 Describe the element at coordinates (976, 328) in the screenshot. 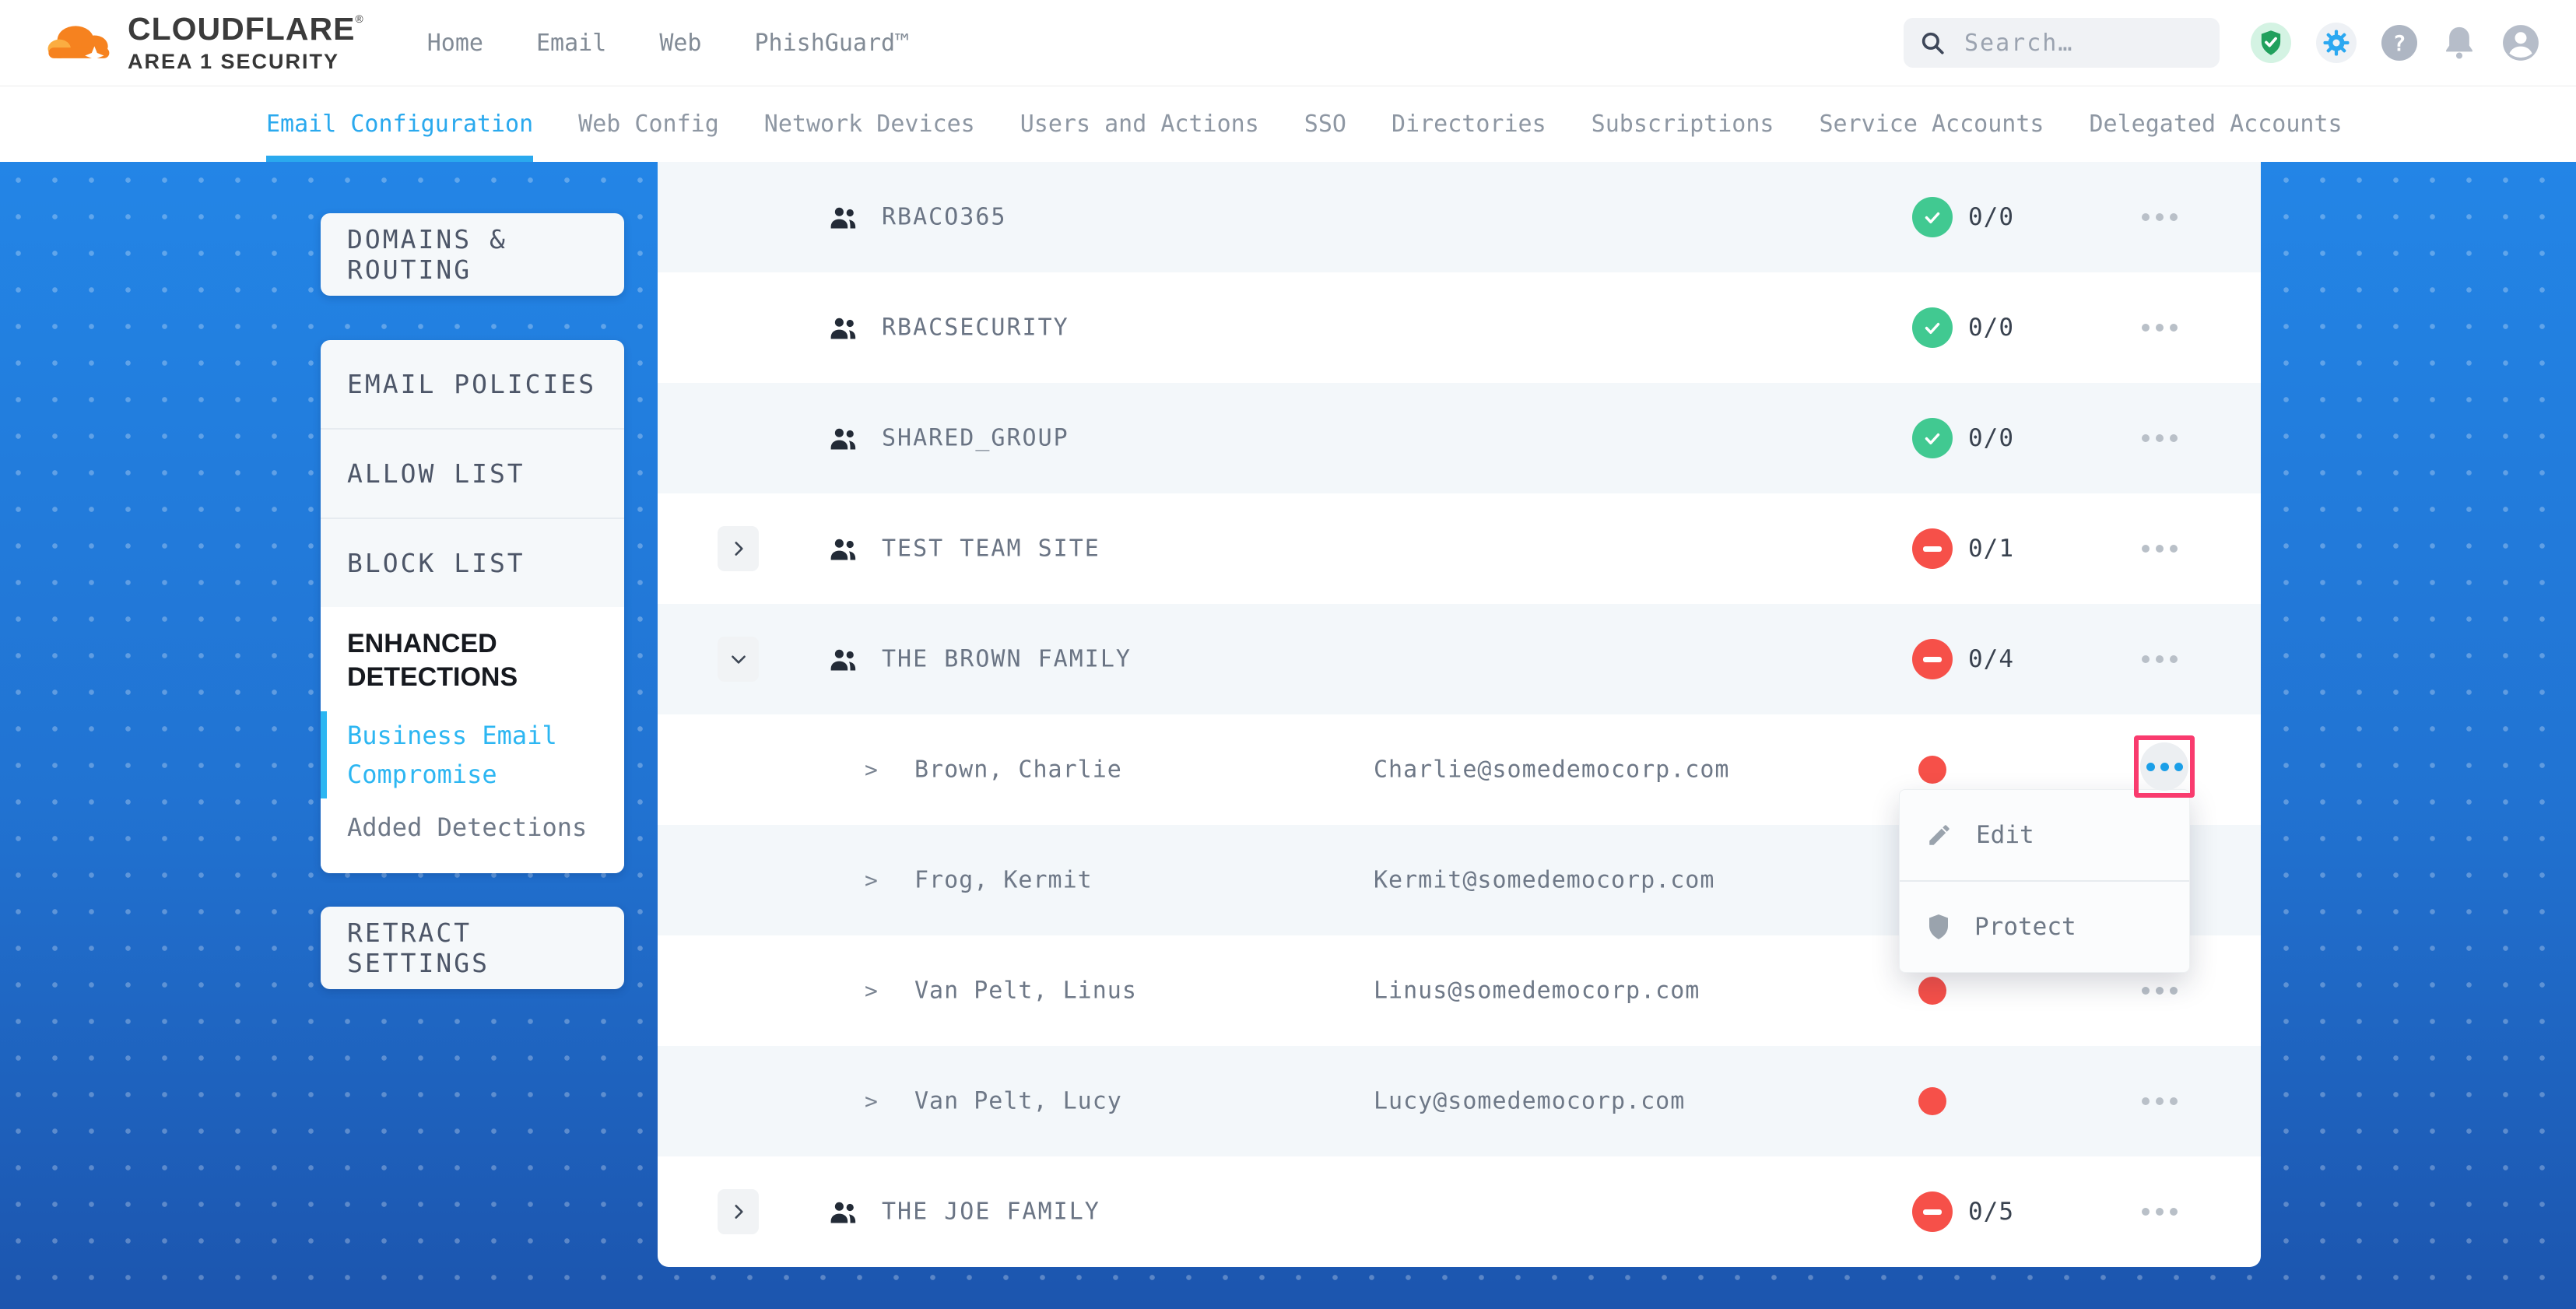

I see `group-name: RBACSECURITY` at that location.